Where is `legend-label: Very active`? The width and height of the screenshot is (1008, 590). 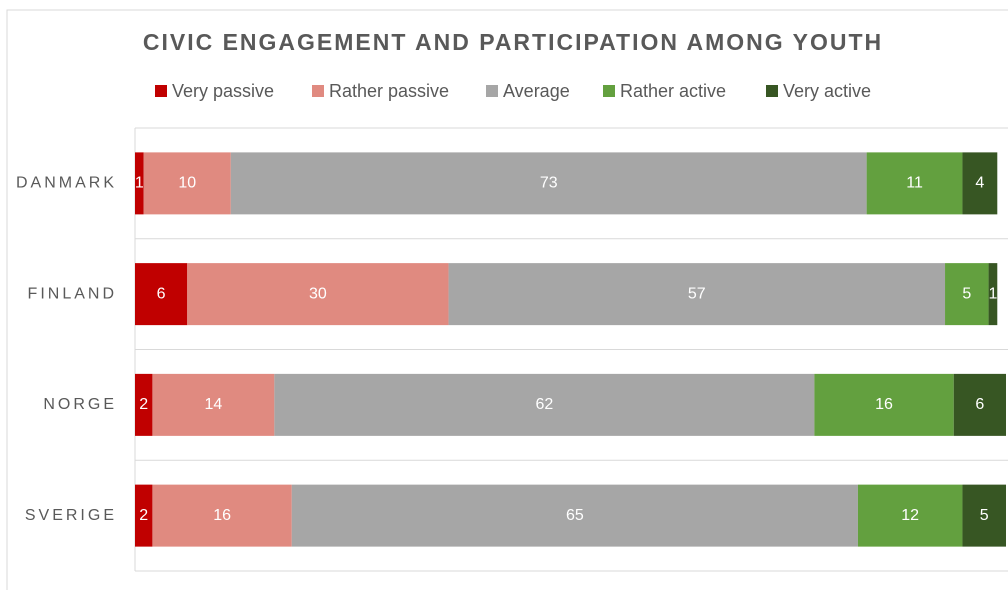 legend-label: Very active is located at coordinates (827, 91).